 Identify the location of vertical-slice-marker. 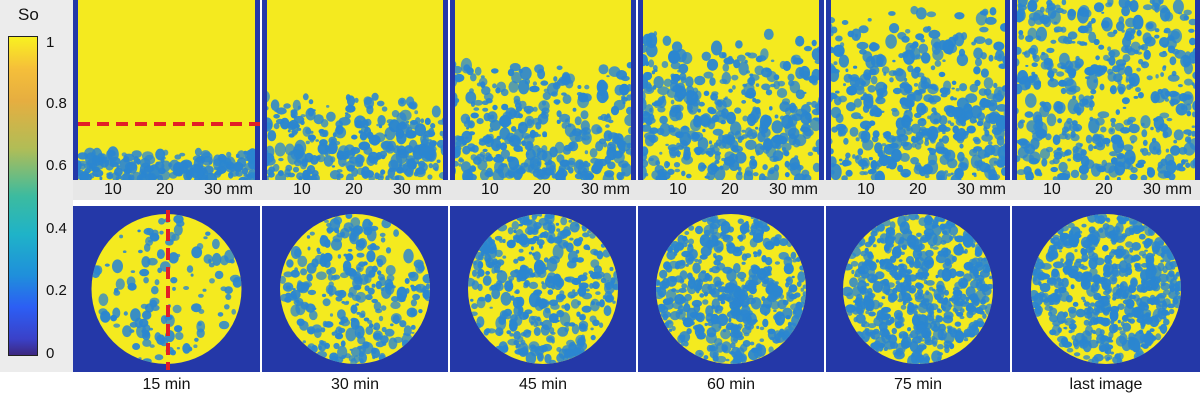
(168, 290).